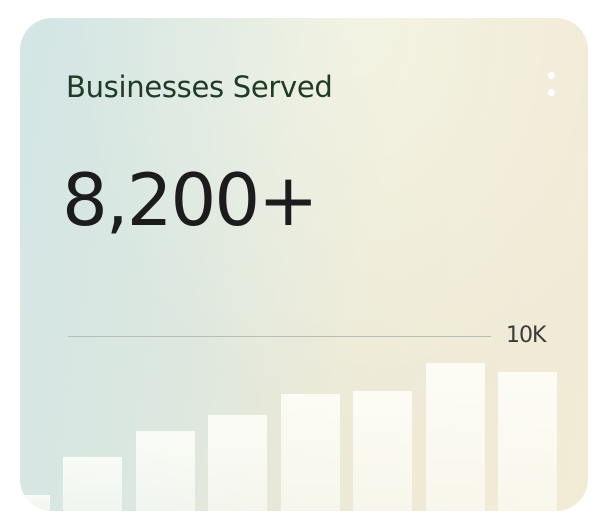 The image size is (604, 532). I want to click on metric-value: 8,200+, so click(190, 200).